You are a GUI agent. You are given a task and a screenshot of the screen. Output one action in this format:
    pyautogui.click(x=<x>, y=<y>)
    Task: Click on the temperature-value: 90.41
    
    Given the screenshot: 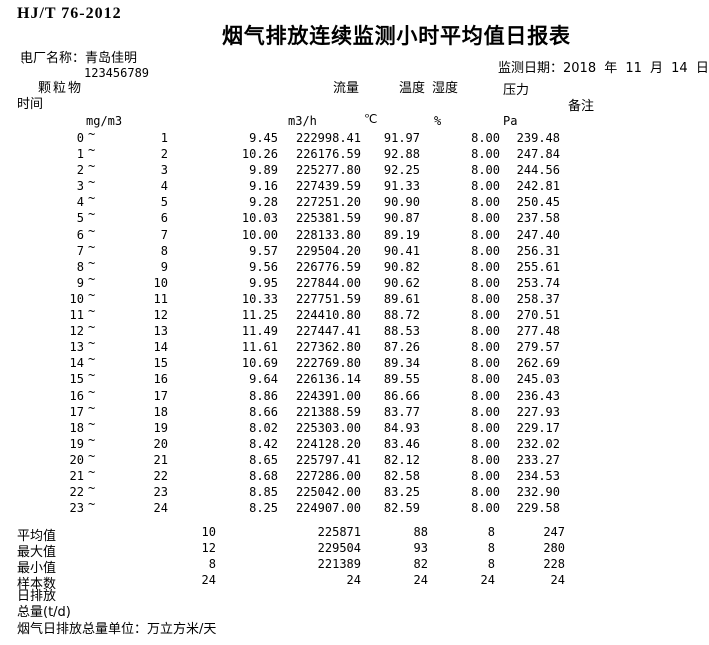 What is the action you would take?
    pyautogui.click(x=401, y=250)
    